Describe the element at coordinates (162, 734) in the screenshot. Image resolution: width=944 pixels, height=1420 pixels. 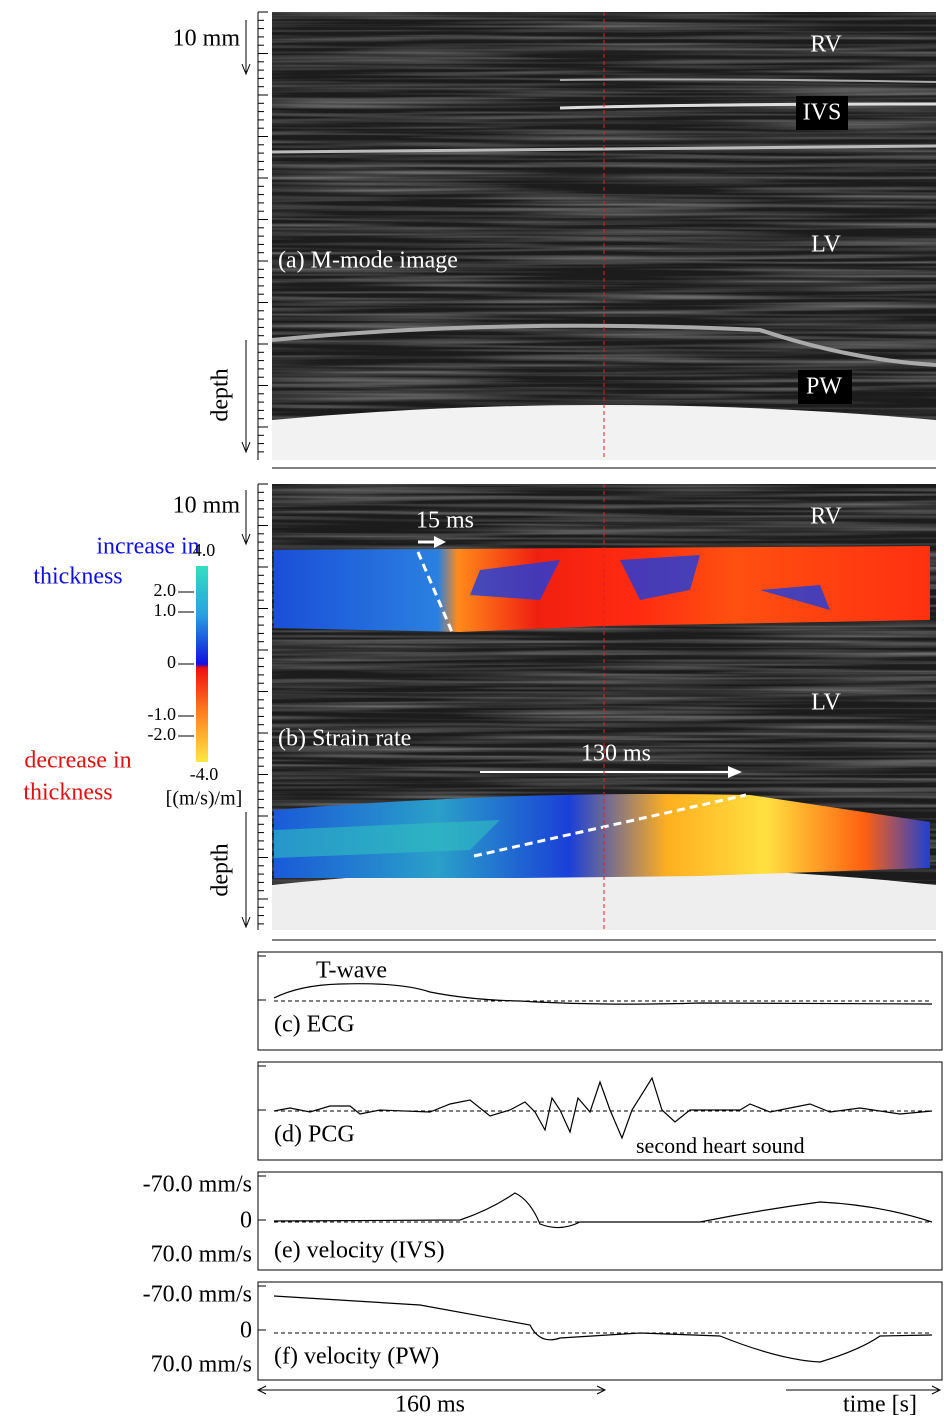
I see `colorbar-tick: -2.0` at that location.